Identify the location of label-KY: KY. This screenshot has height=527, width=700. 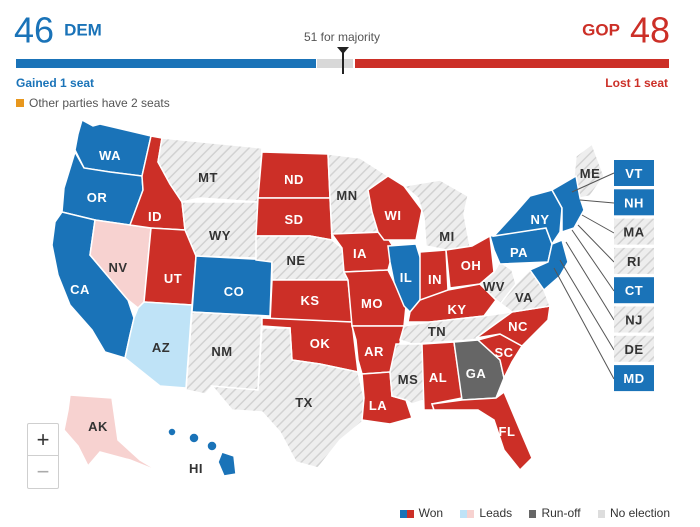
(456, 309).